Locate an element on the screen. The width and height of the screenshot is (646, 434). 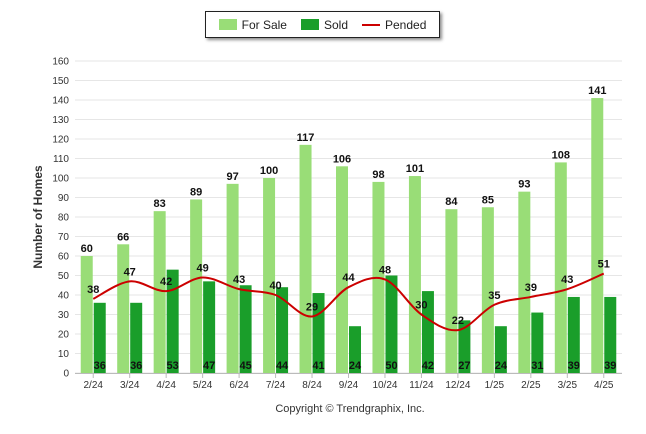
pended-value-label: 48 is located at coordinates (385, 270).